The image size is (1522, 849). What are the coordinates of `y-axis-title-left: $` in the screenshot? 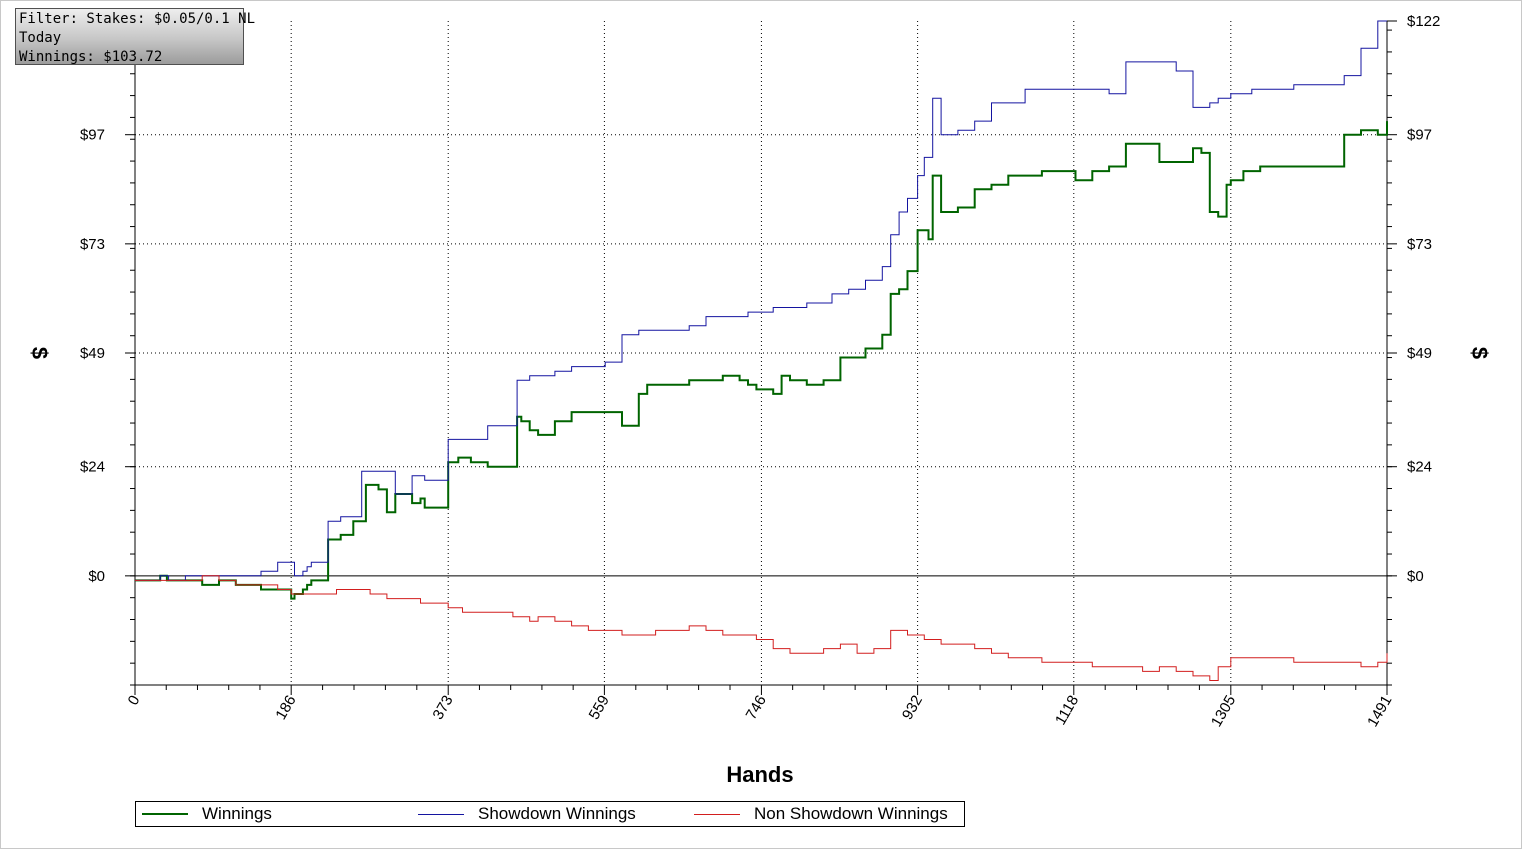 It's located at (39, 353).